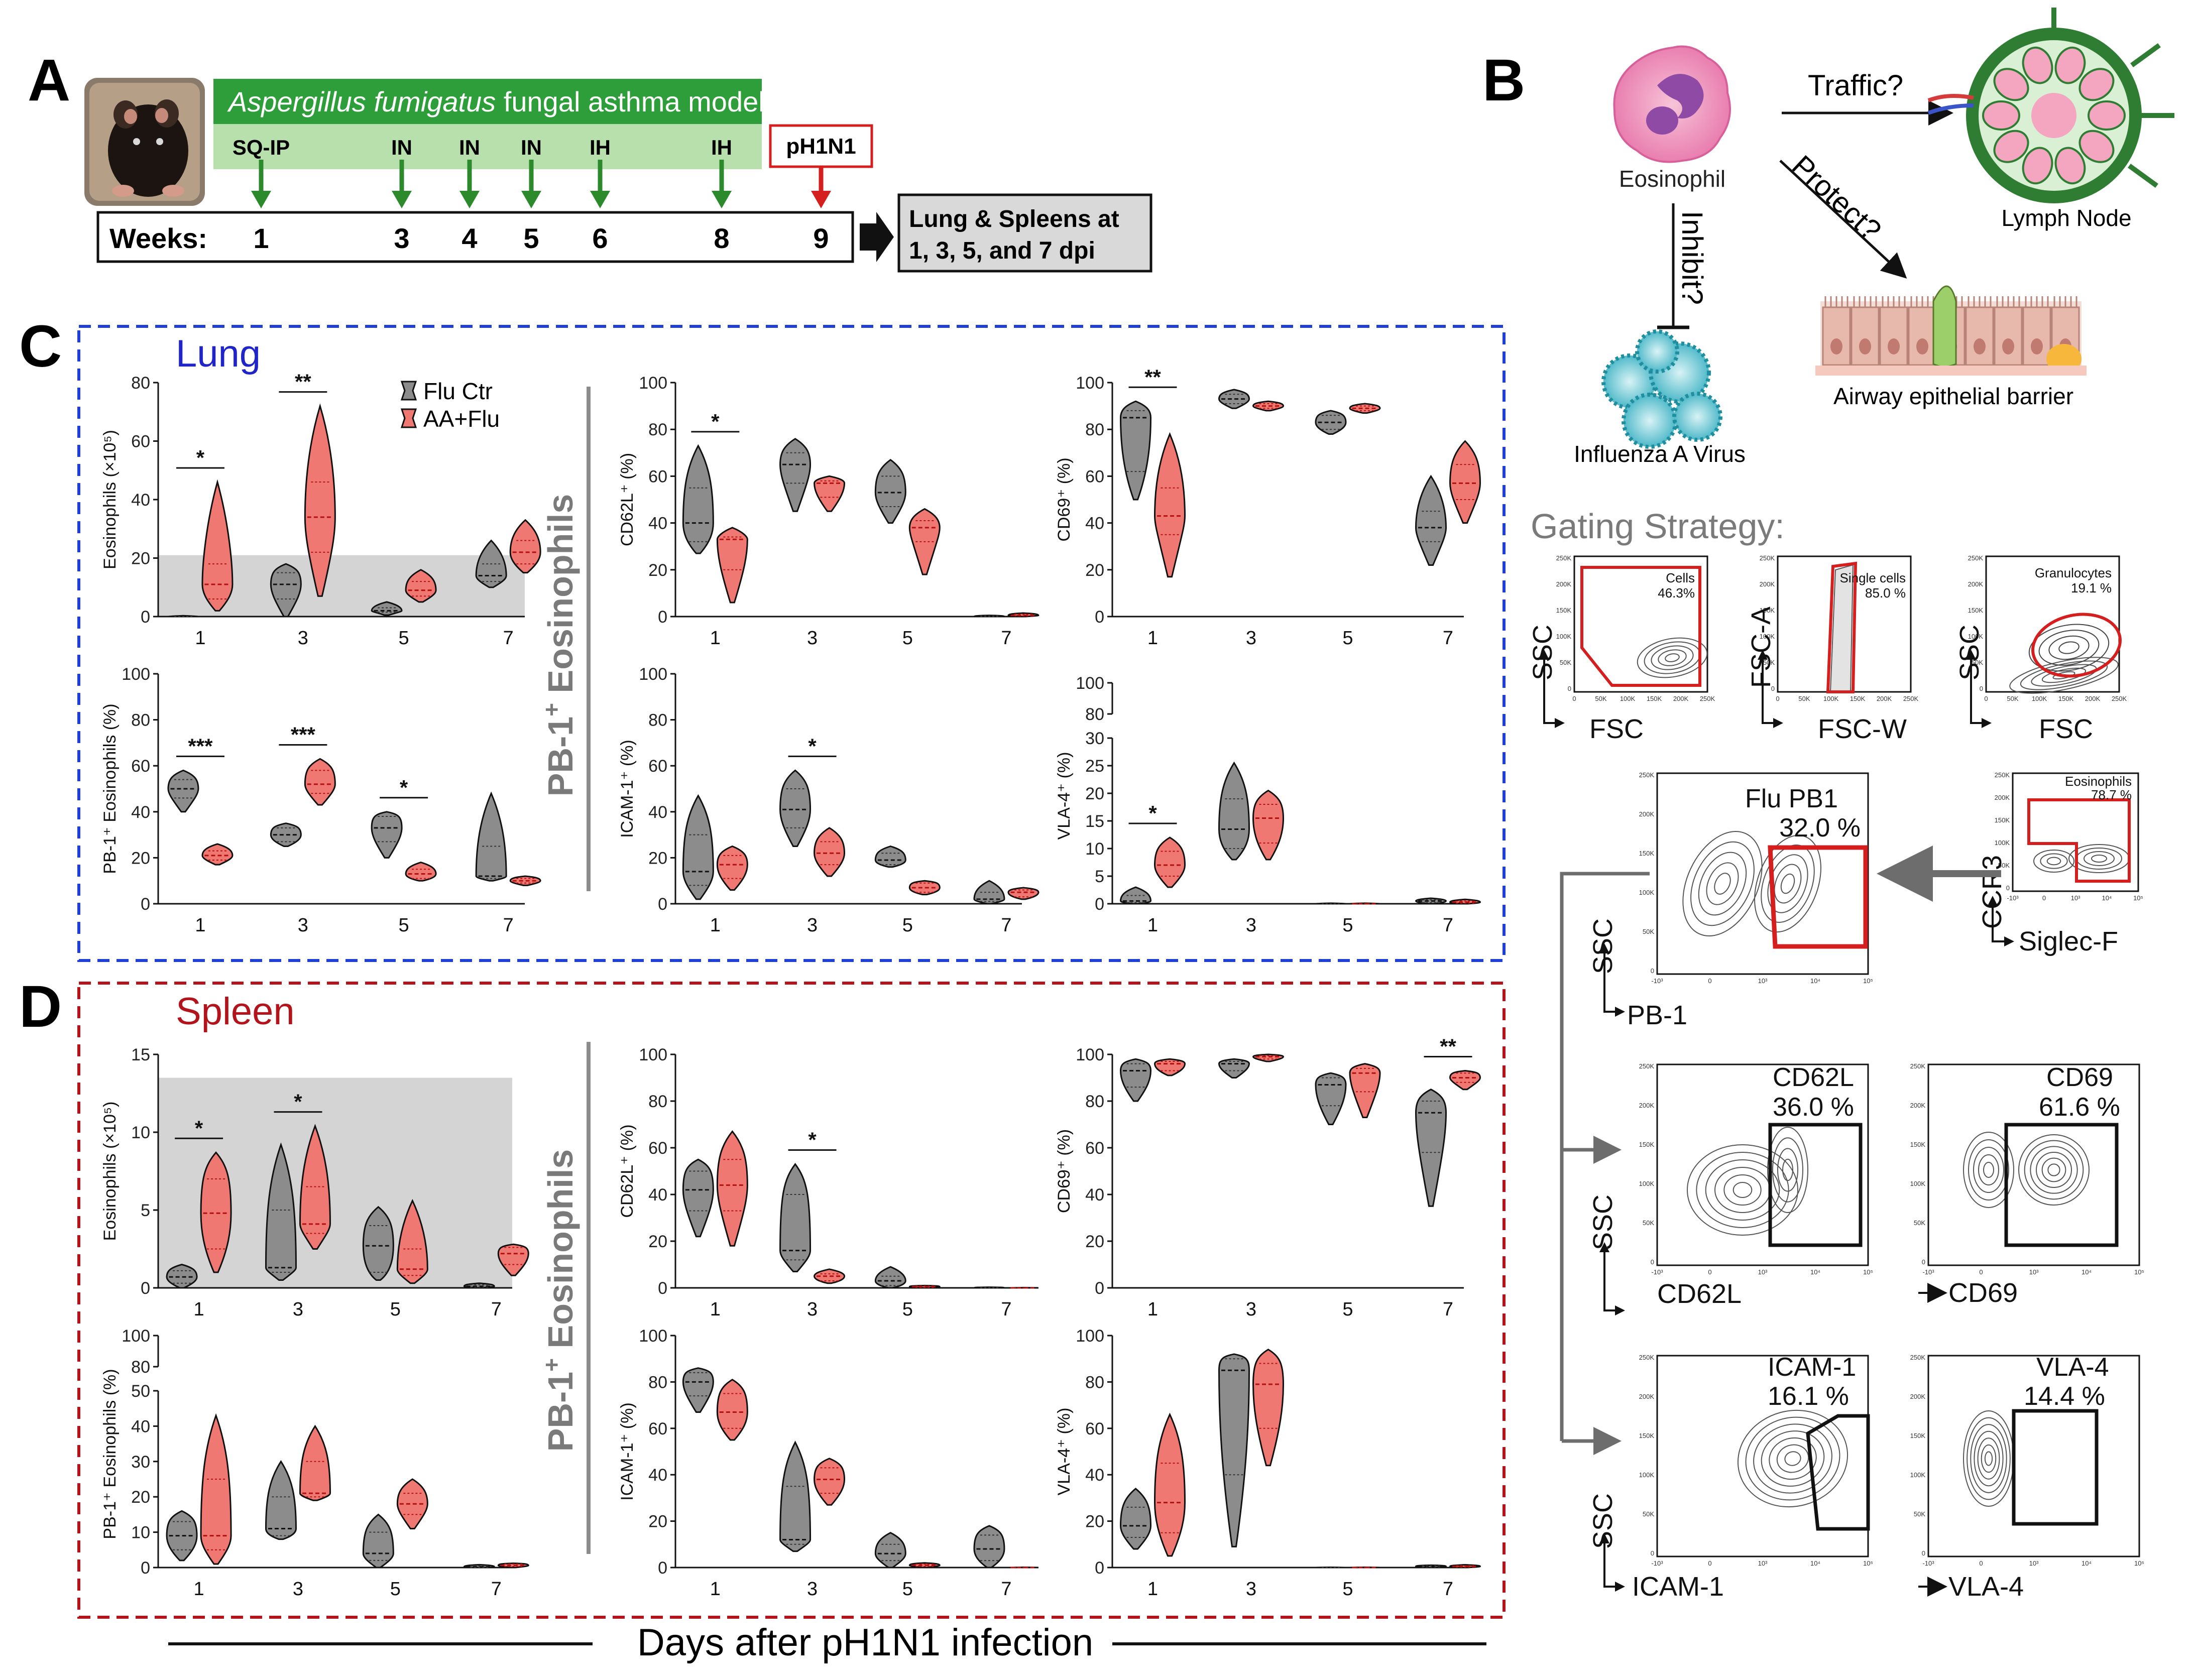 The height and width of the screenshot is (1680, 2195). Describe the element at coordinates (458, 391) in the screenshot. I see `legend-flu-ctr: Flu Ctr` at that location.